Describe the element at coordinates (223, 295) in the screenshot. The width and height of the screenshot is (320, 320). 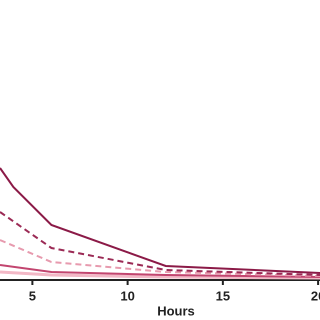
I see `x-tick-label: 15` at that location.